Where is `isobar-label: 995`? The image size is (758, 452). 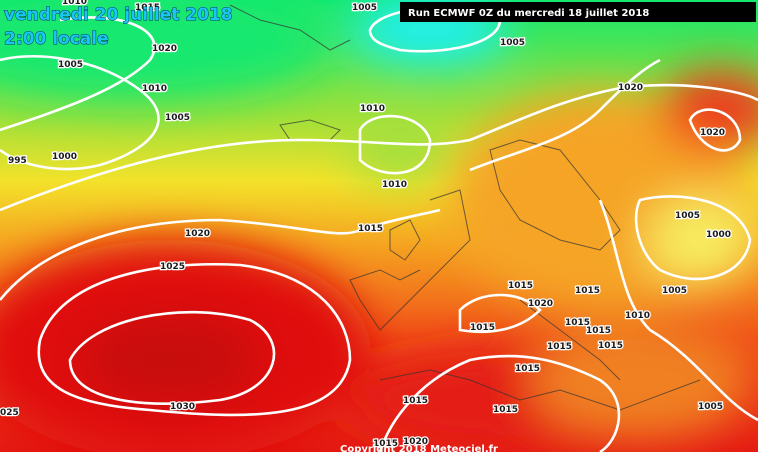
isobar-label: 995 is located at coordinates (17, 161).